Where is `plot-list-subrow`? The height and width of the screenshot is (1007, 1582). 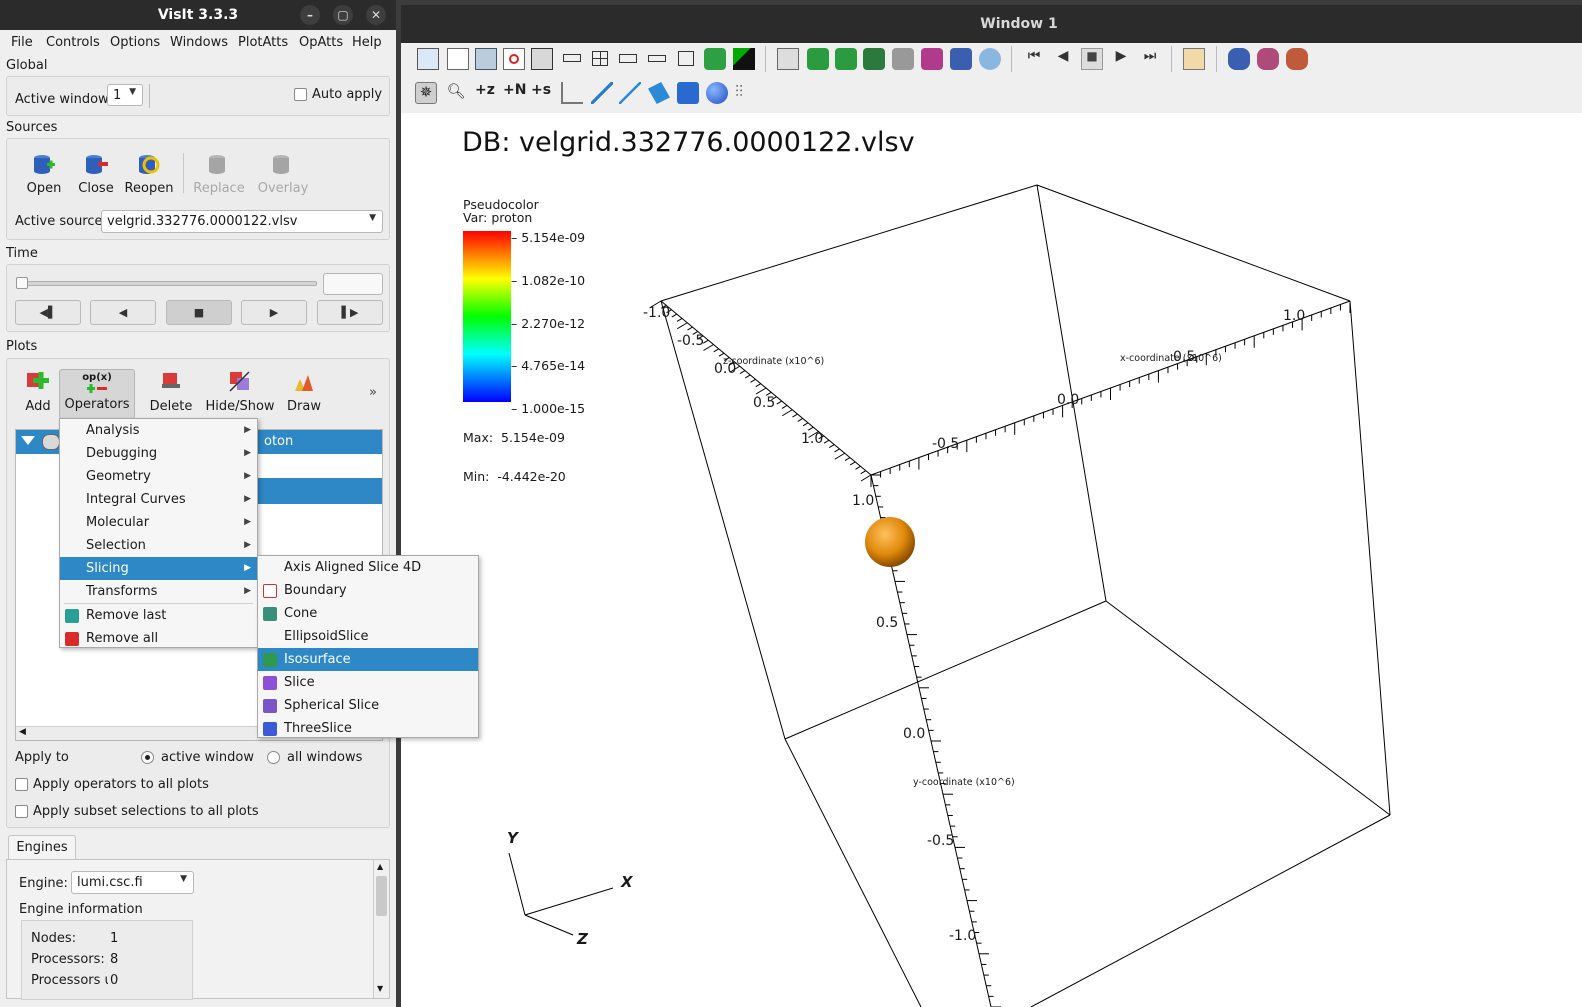 plot-list-subrow is located at coordinates (320, 491).